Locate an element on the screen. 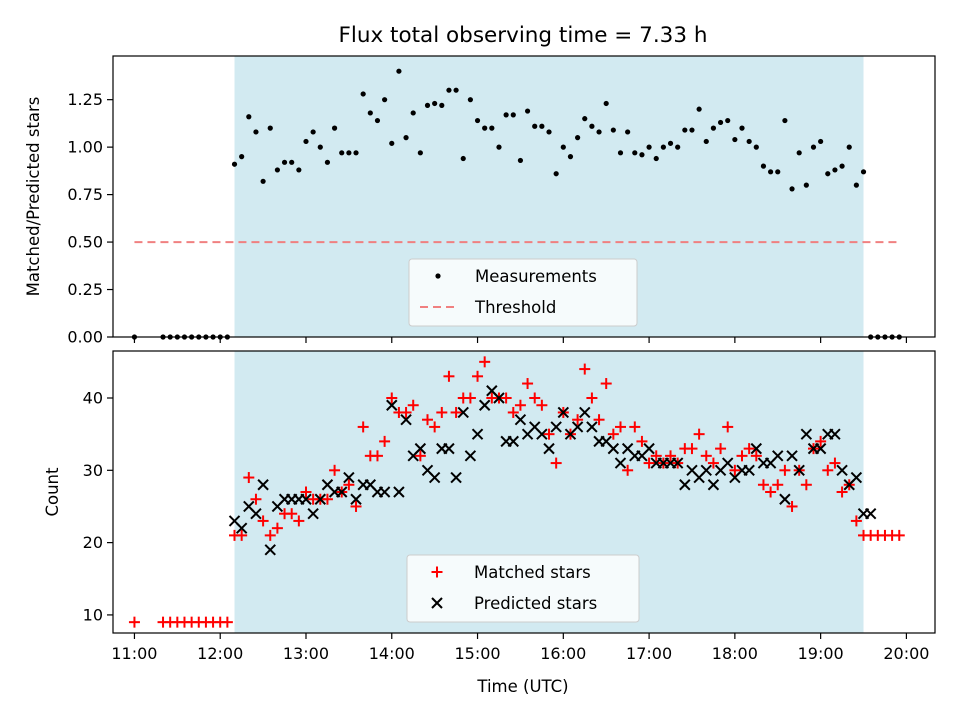  legend-matched-label: Matched stars is located at coordinates (532, 572).